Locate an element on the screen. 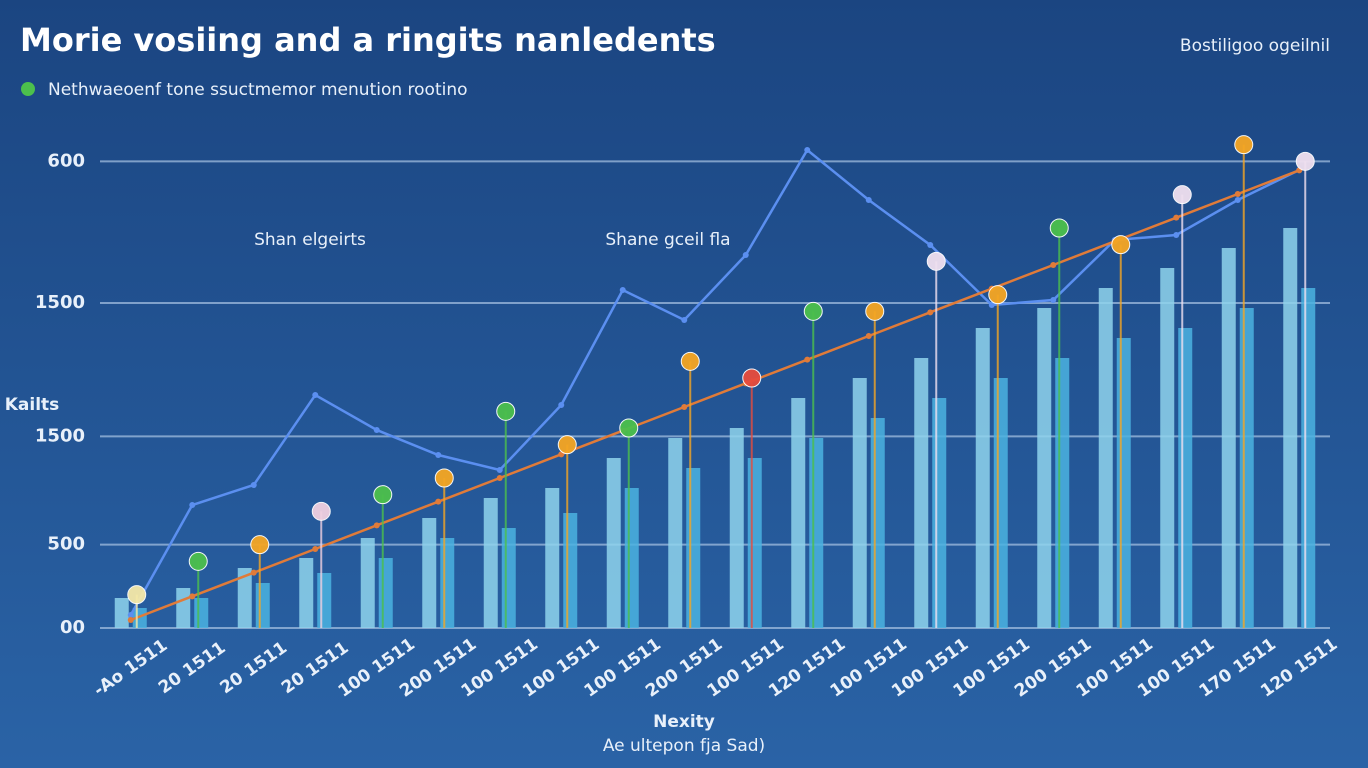  legend-swatch is located at coordinates (28, 89).